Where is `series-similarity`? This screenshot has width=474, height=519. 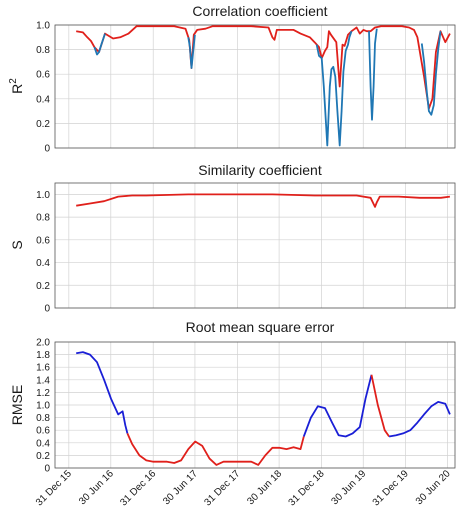
series-similarity is located at coordinates (263, 200).